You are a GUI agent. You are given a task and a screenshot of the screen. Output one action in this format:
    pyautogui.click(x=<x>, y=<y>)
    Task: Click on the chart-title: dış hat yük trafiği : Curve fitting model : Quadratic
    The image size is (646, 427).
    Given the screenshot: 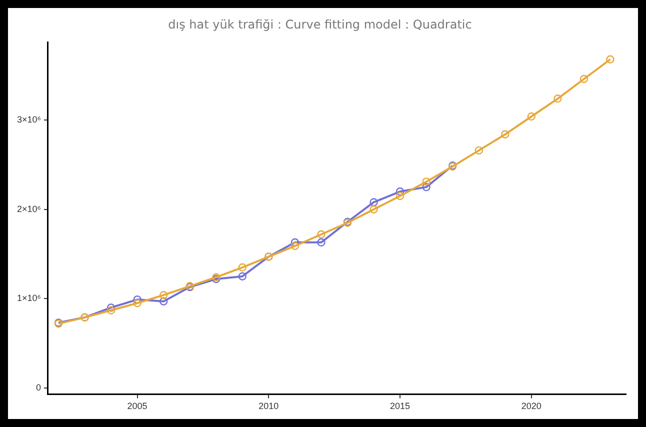 What is the action you would take?
    pyautogui.click(x=320, y=24)
    